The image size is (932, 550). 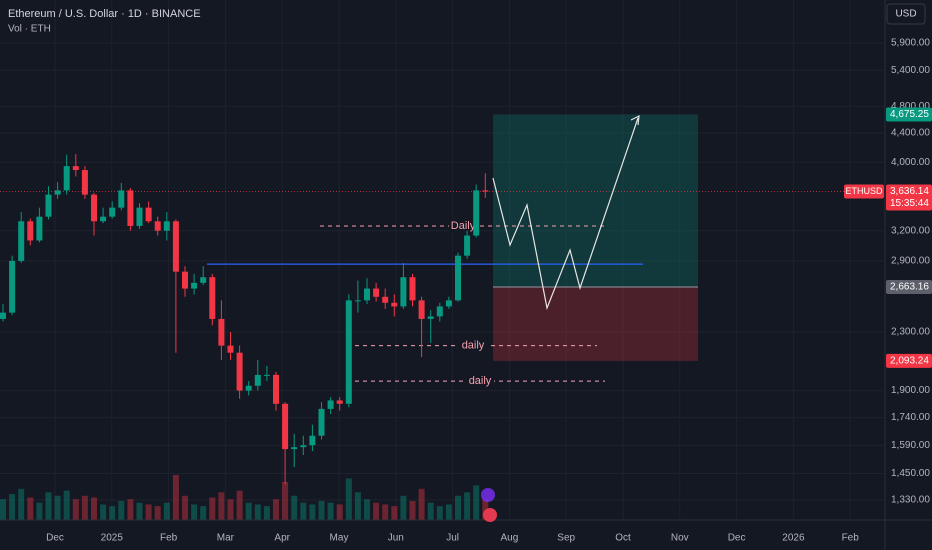 What do you see at coordinates (244, 497) in the screenshot?
I see `volume-layer` at bounding box center [244, 497].